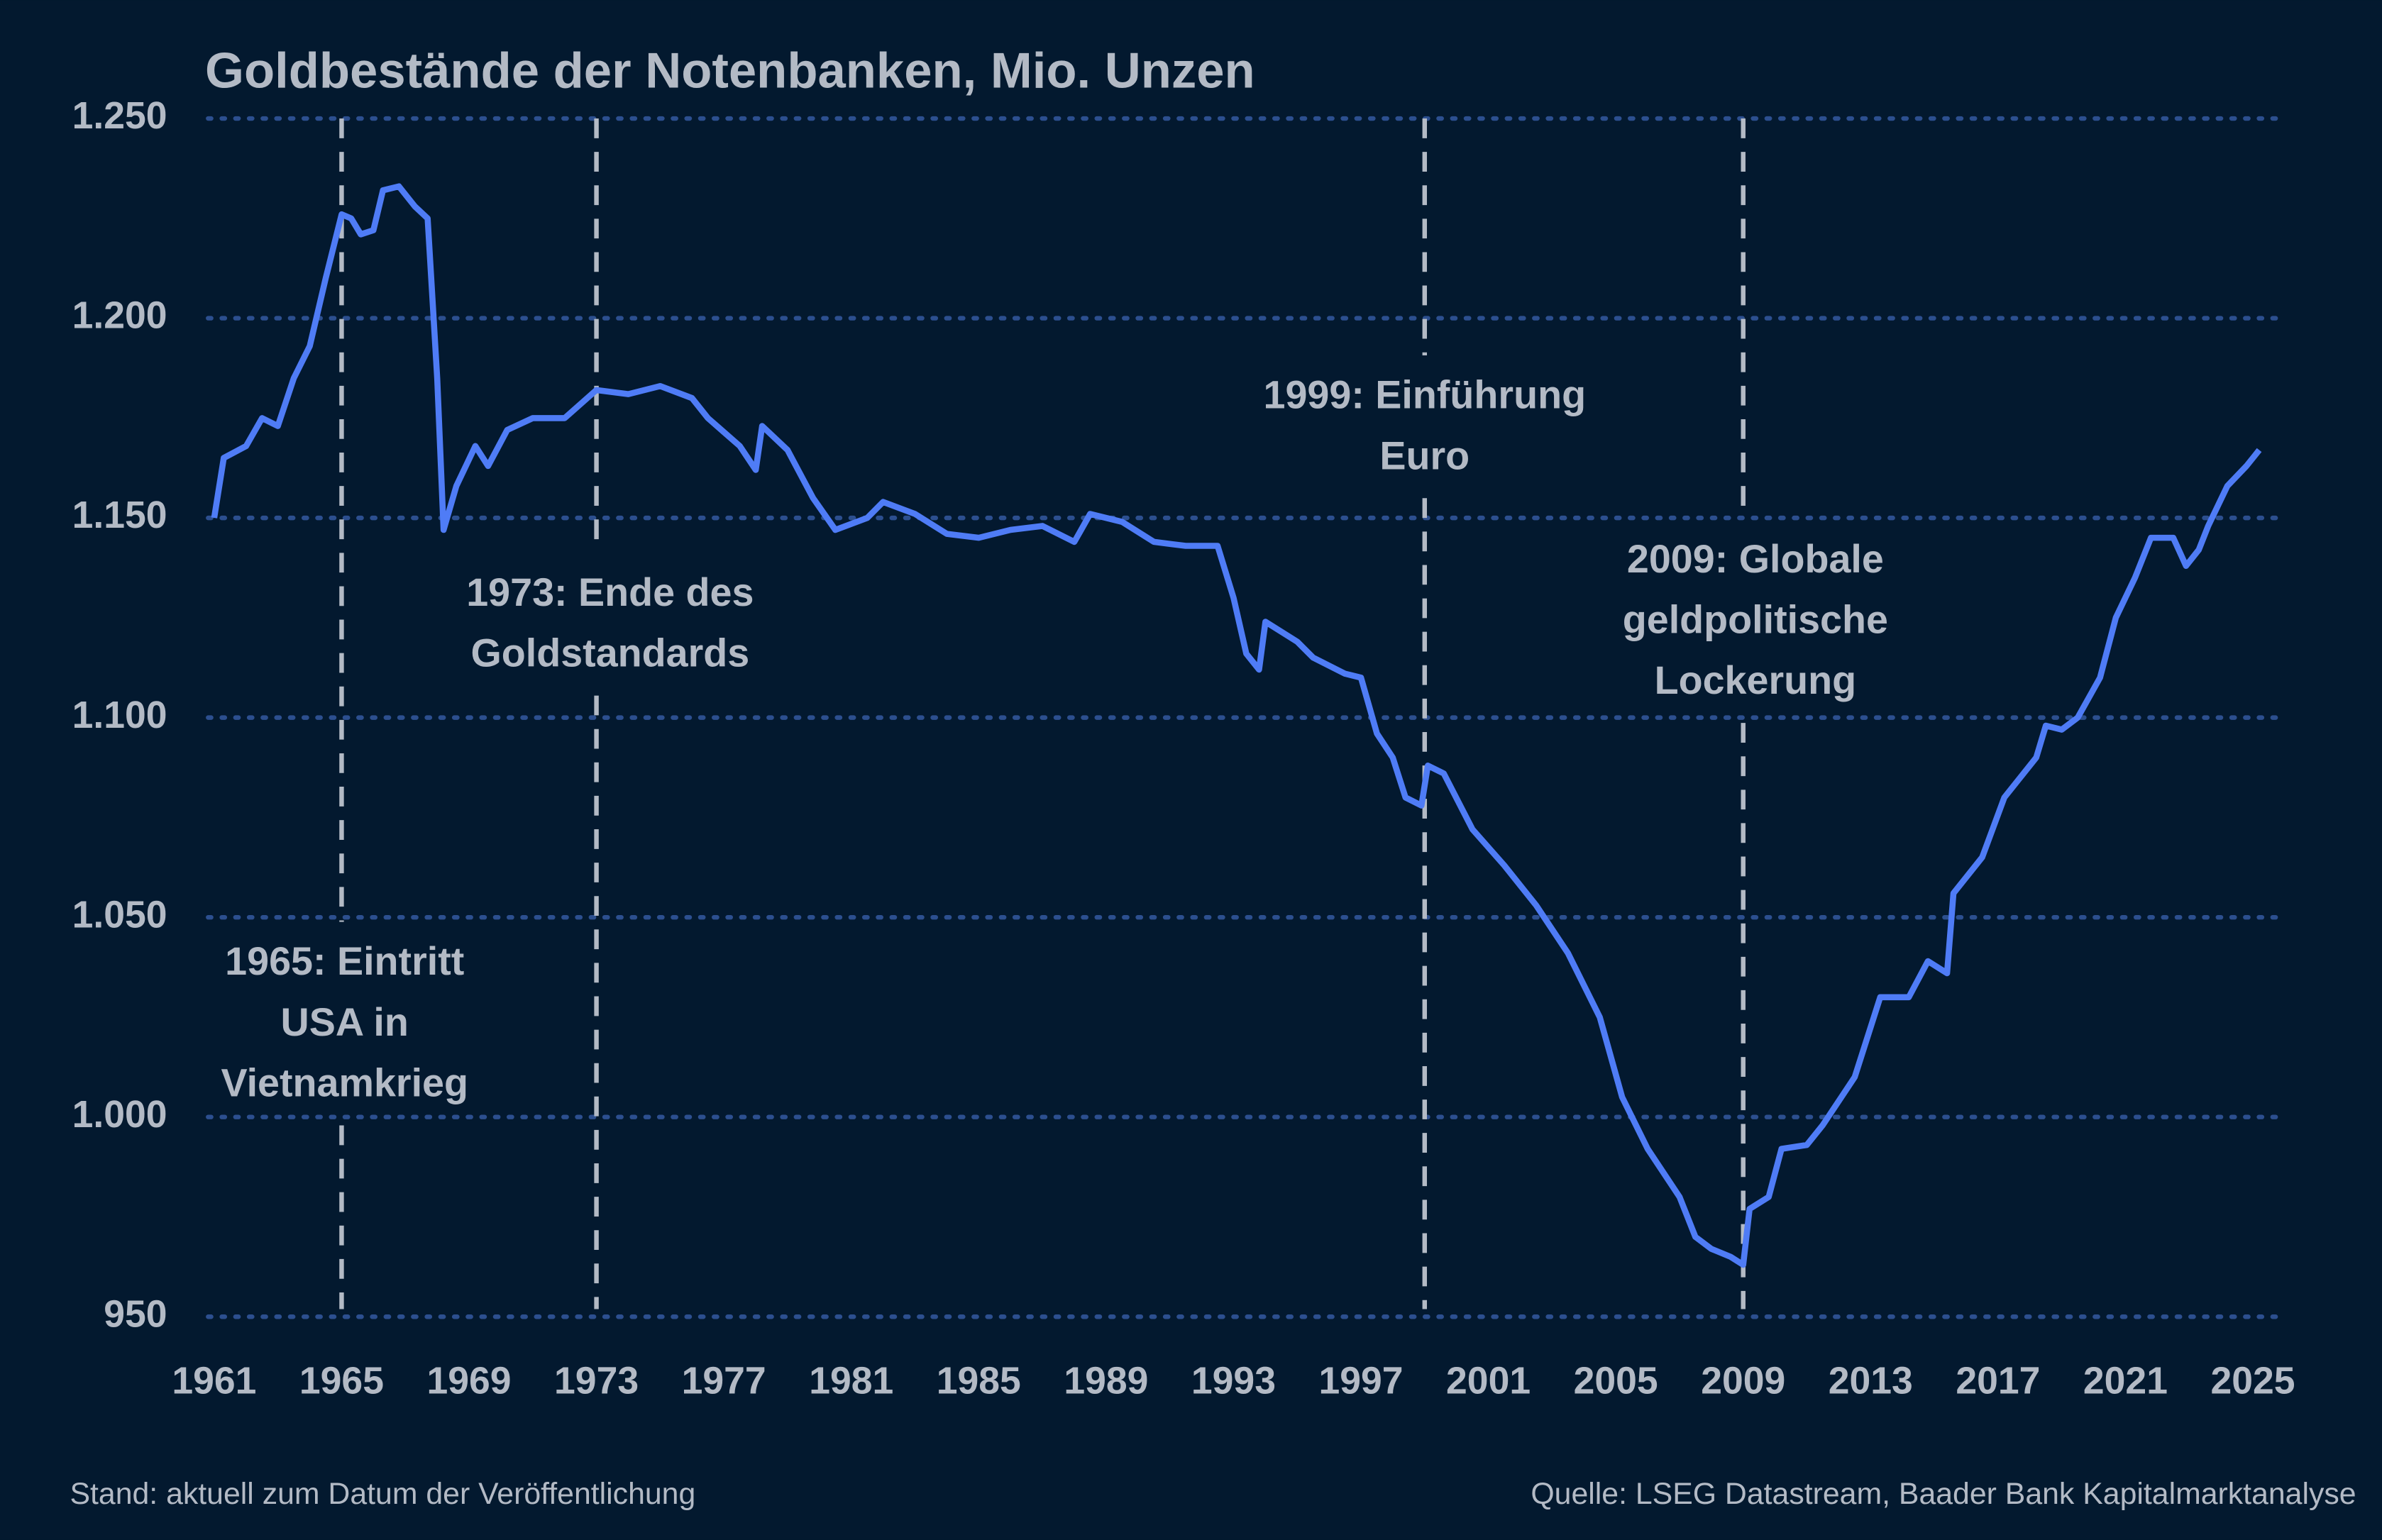 This screenshot has width=2382, height=1540. Describe the element at coordinates (345, 1022) in the screenshot. I see `event-label: USA in` at that location.